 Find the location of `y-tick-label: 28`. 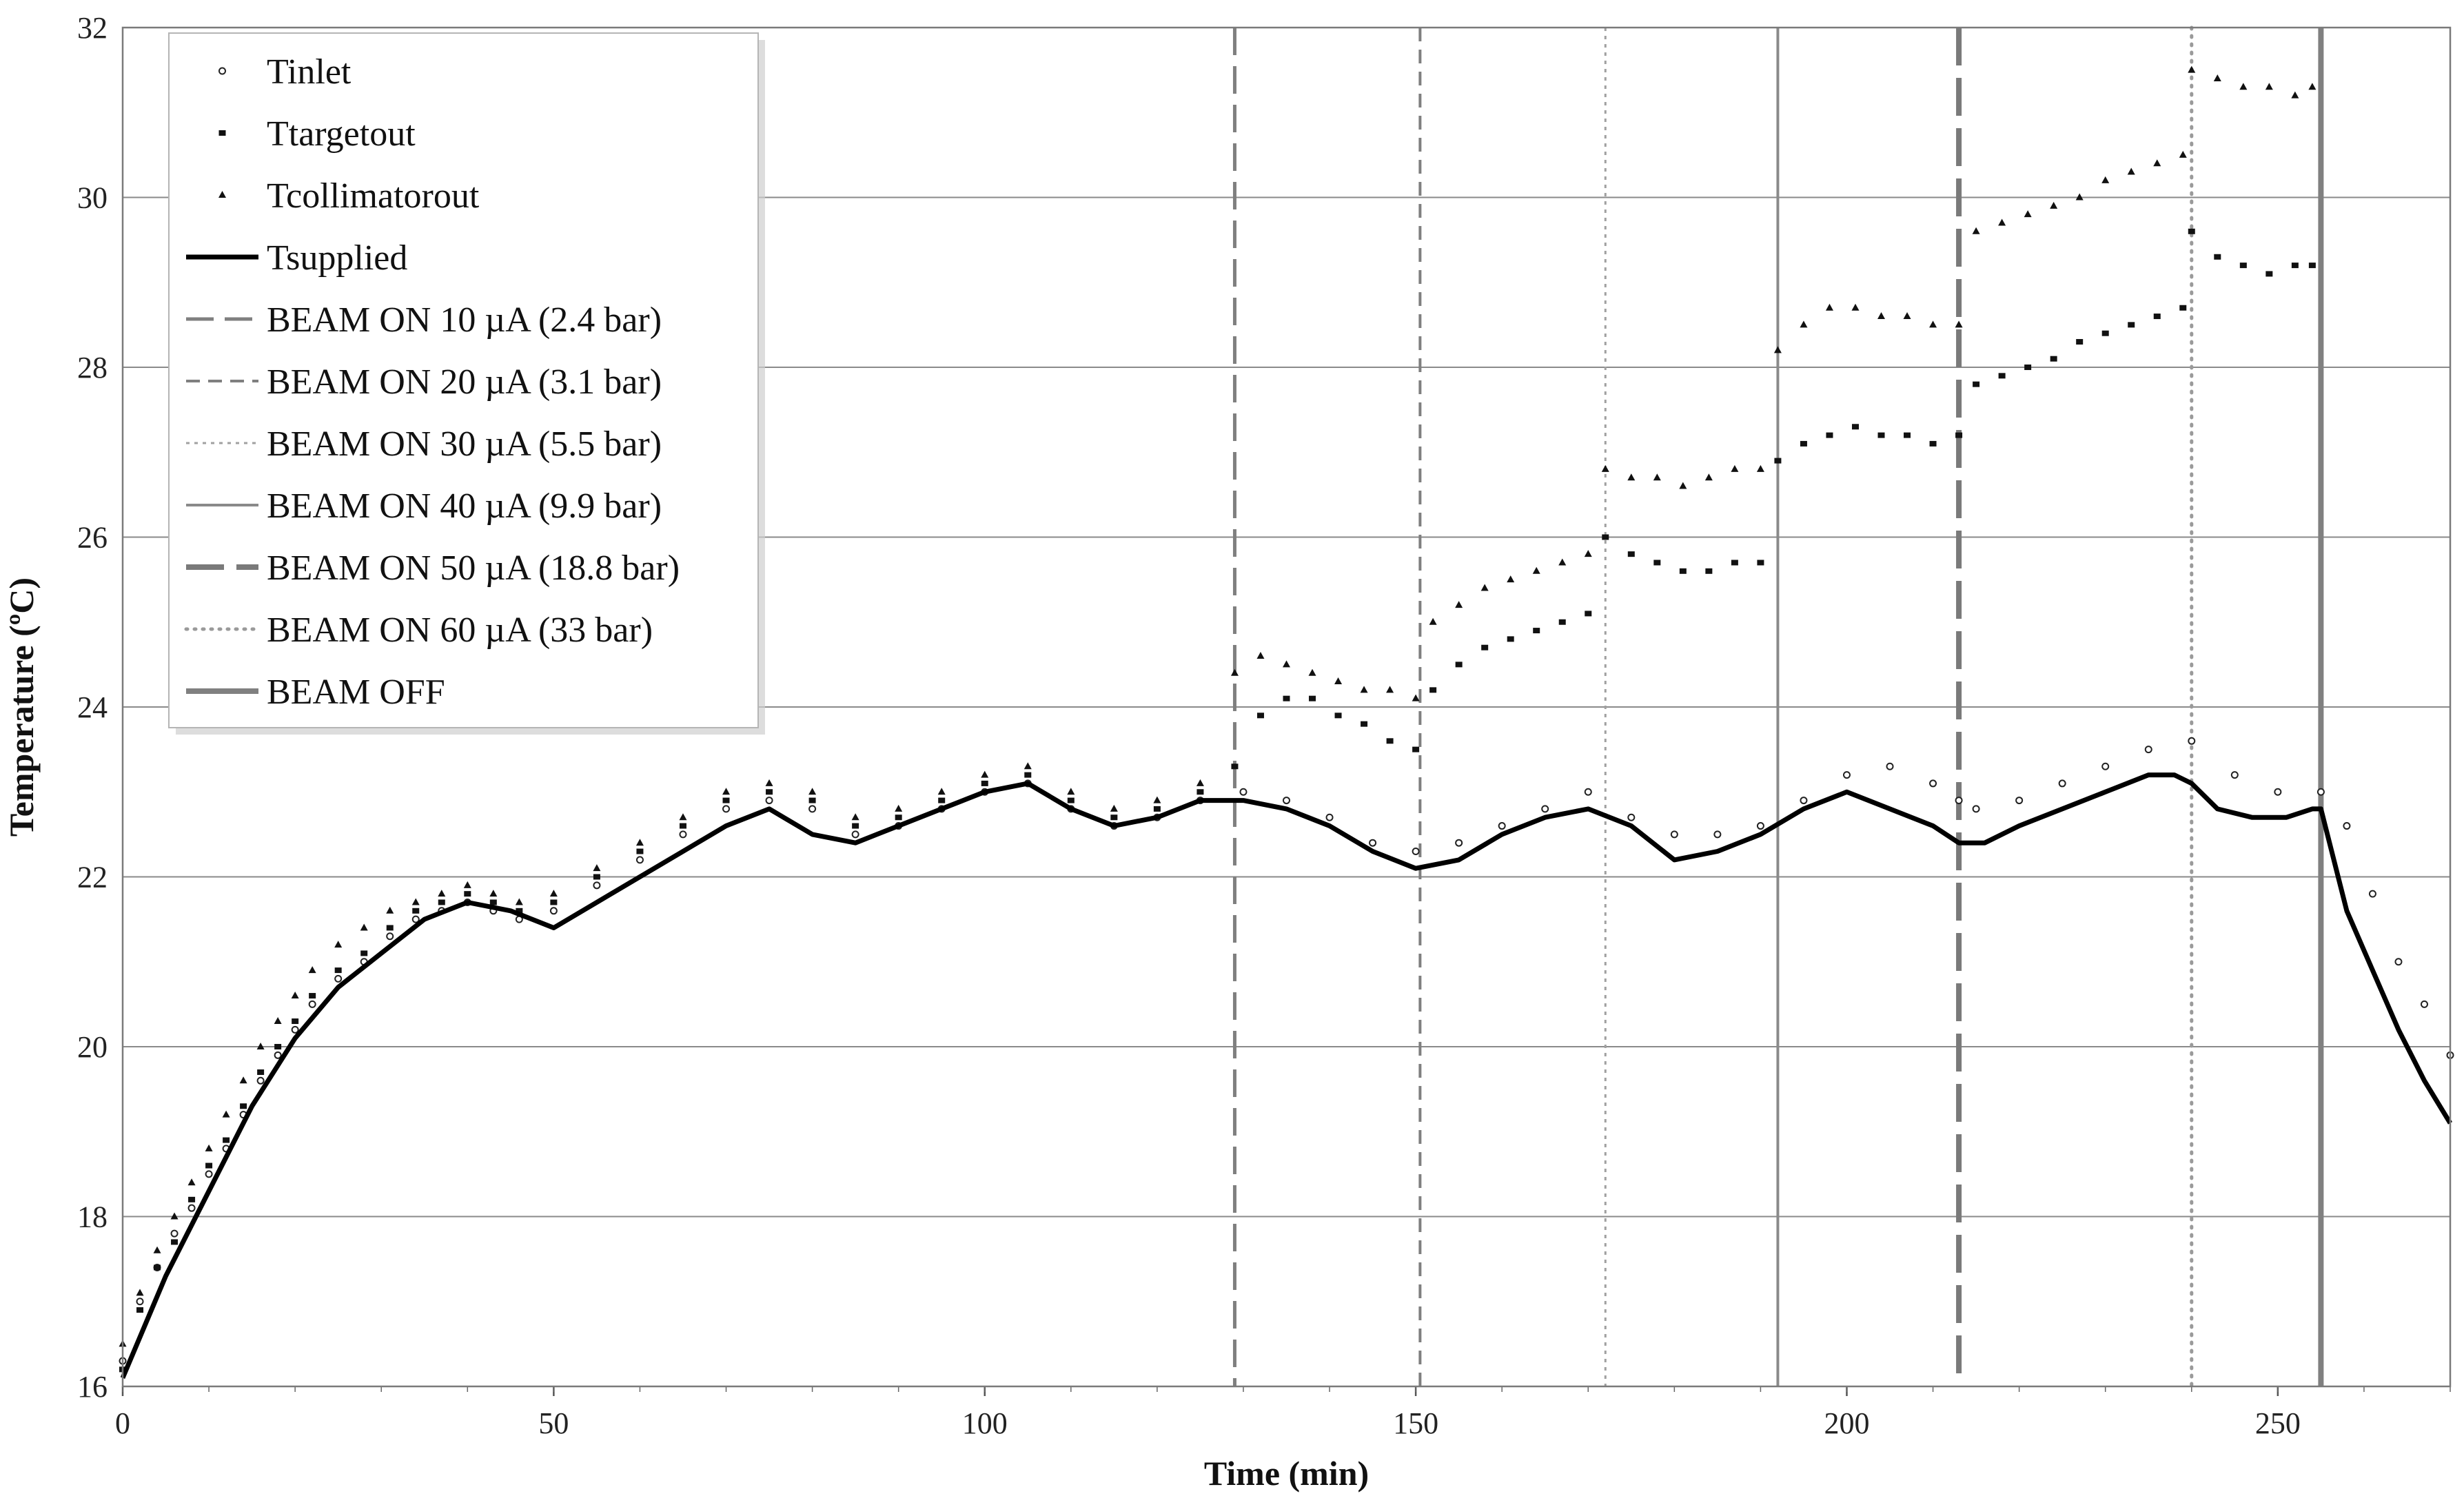

y-tick-label: 28 is located at coordinates (92, 368).